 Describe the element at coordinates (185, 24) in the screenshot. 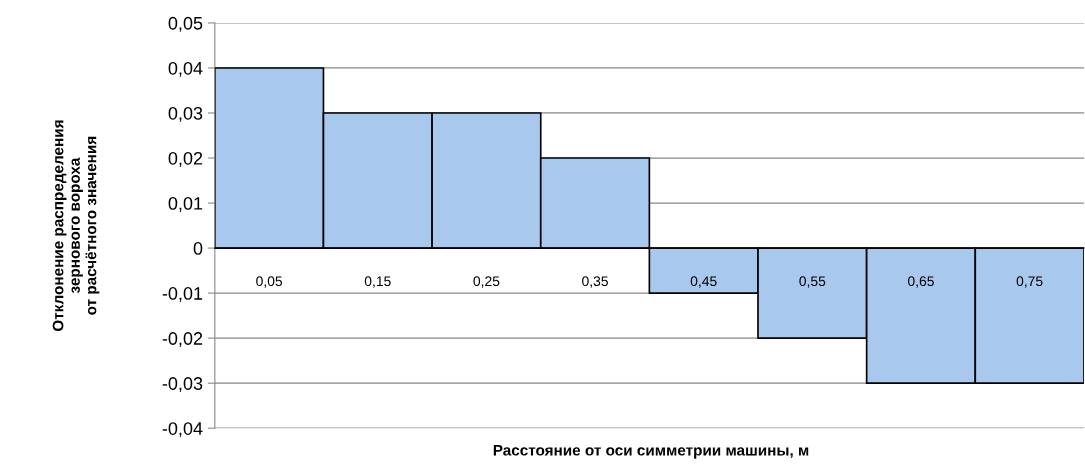

I see `y-tick-label: 0,05` at that location.